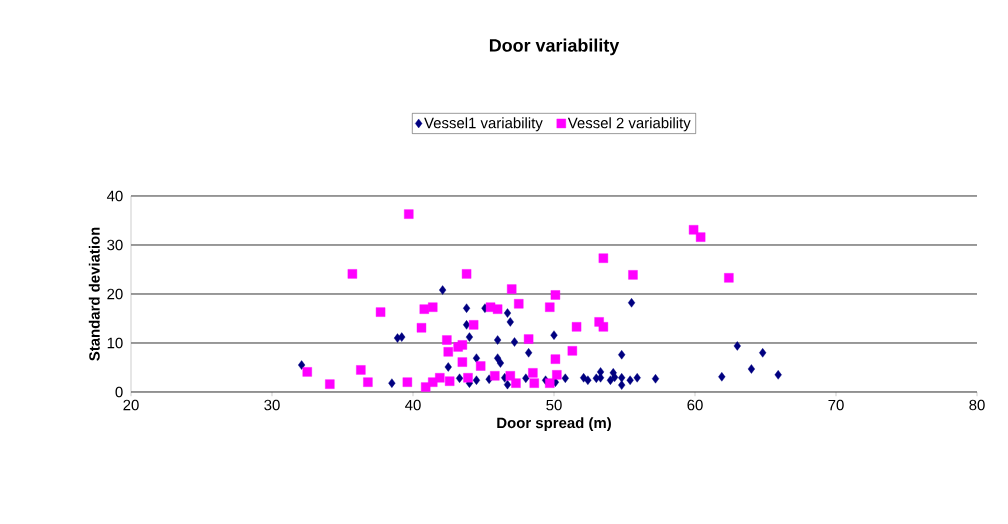 The height and width of the screenshot is (524, 1008). What do you see at coordinates (554, 47) in the screenshot?
I see `chart-title: Door variability` at bounding box center [554, 47].